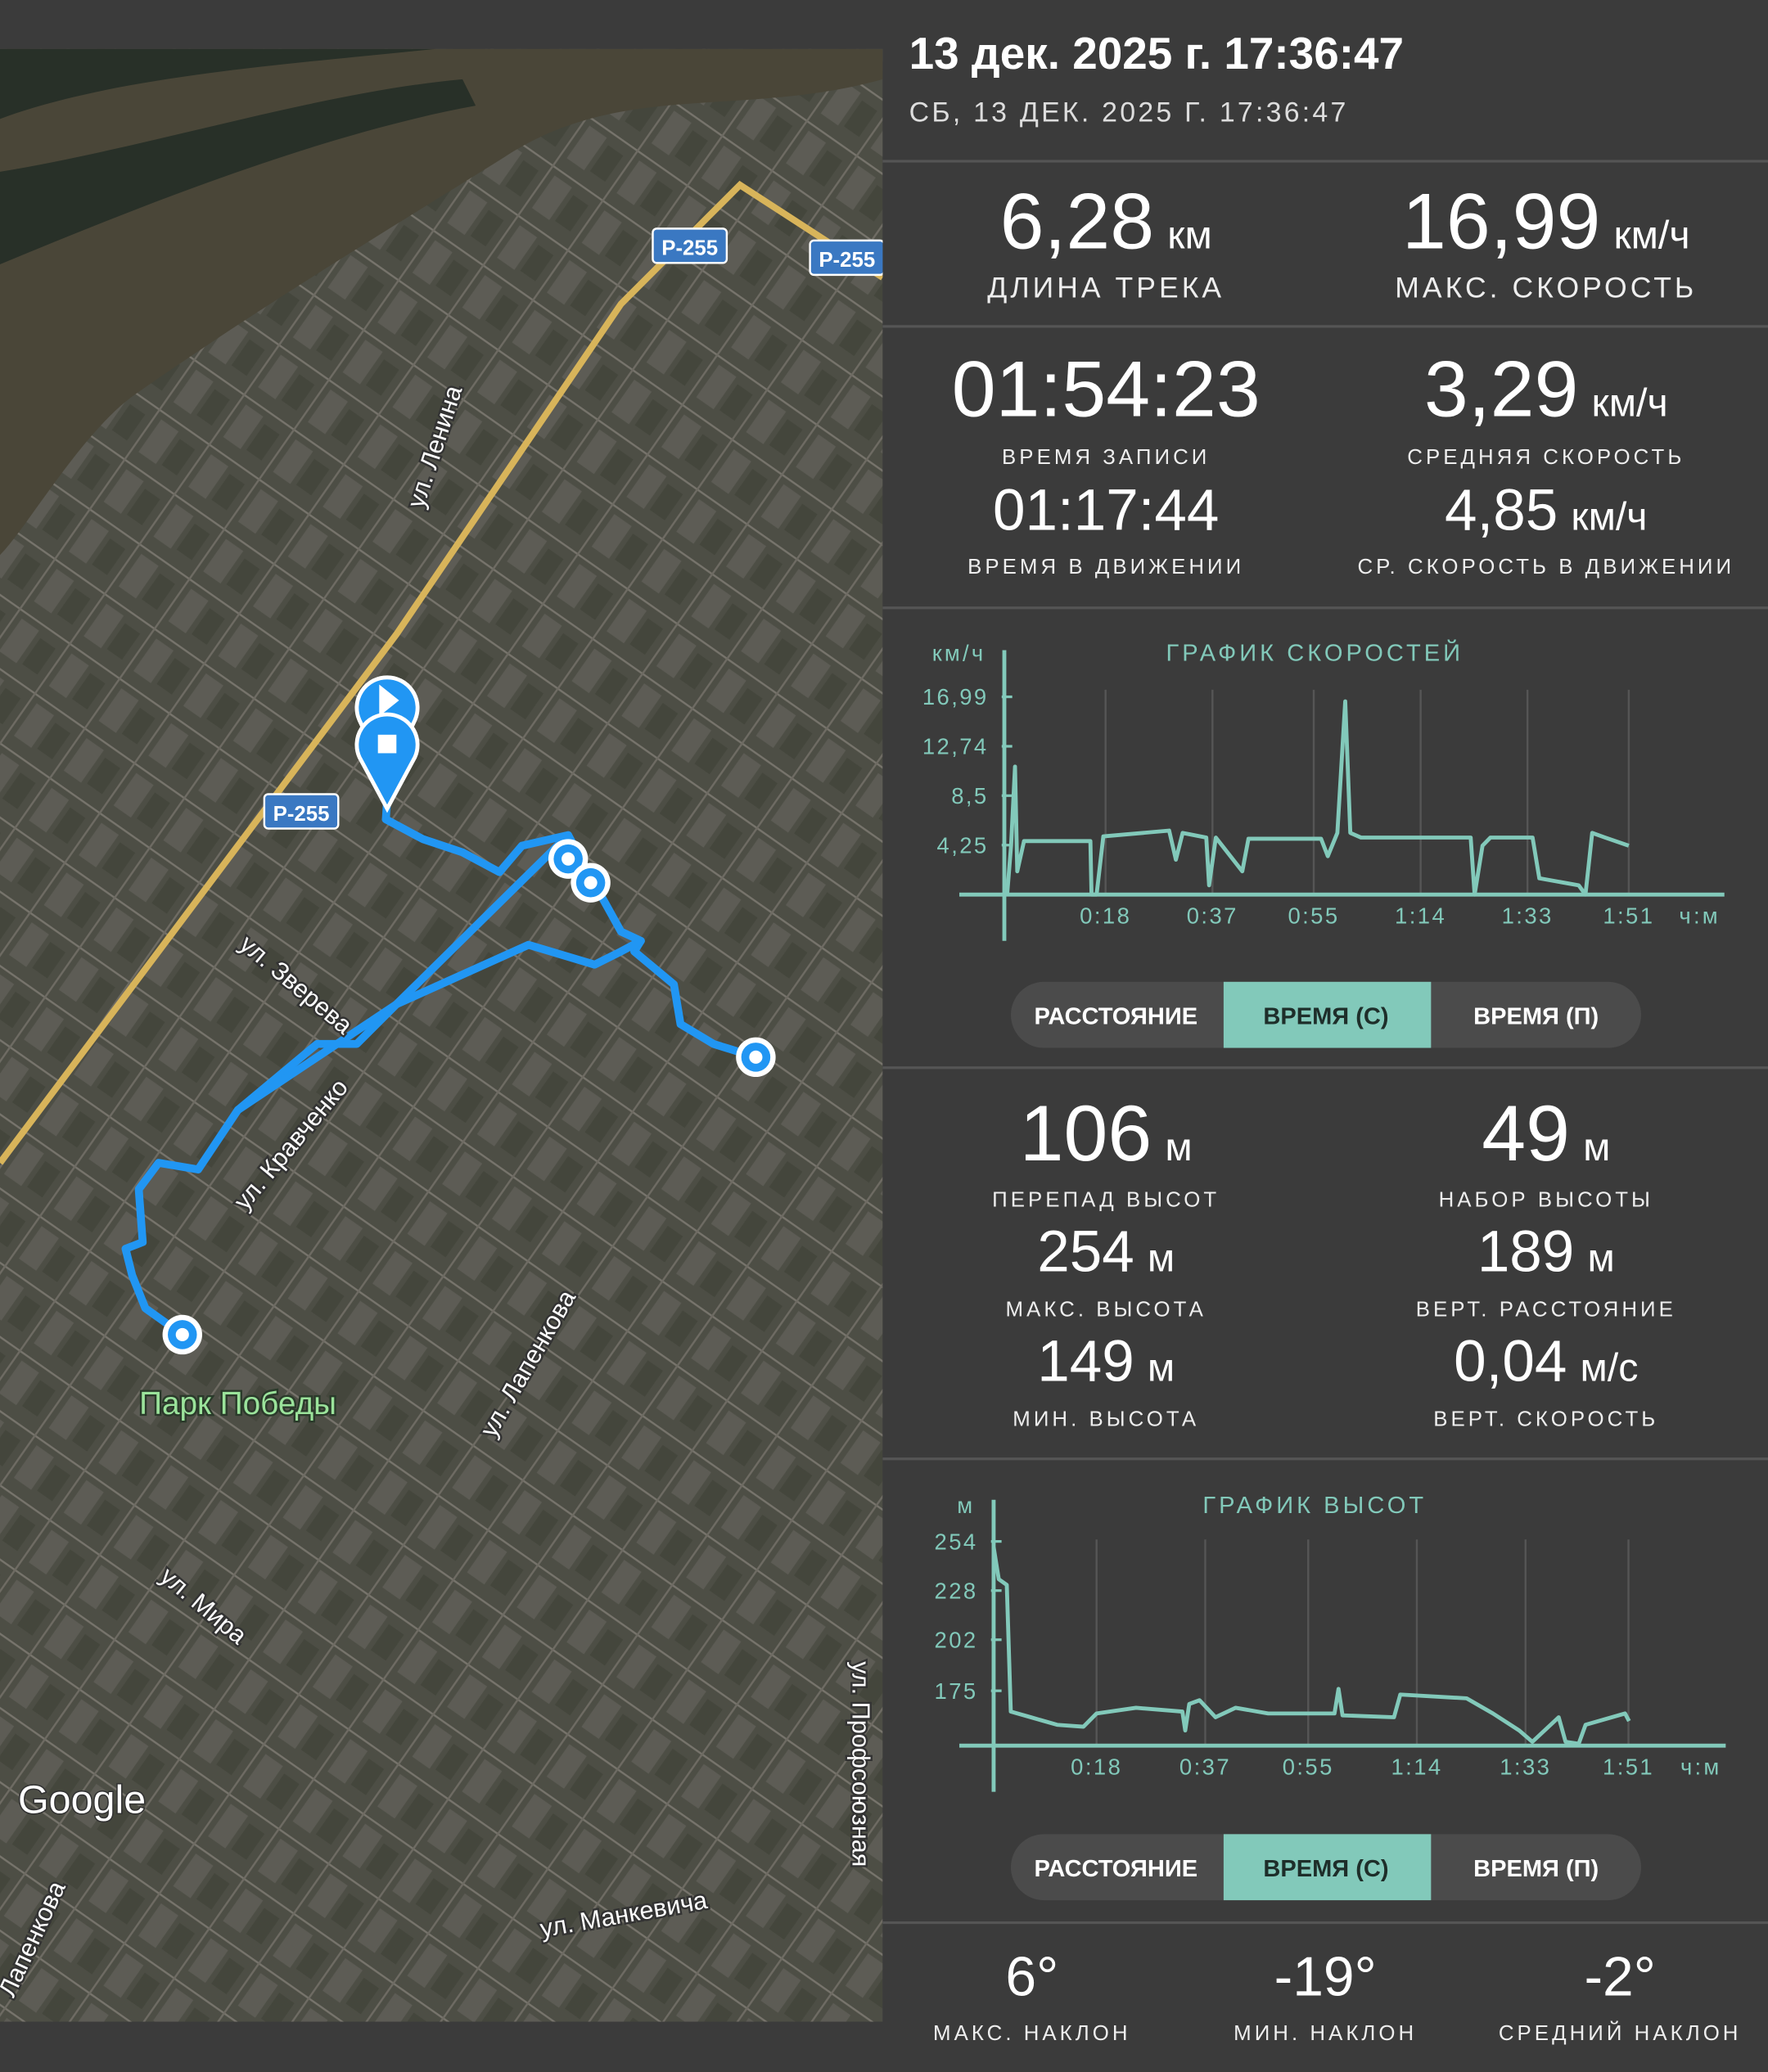 This screenshot has width=1768, height=2072. What do you see at coordinates (1501, 511) in the screenshot?
I see `stat-number: 4,85` at bounding box center [1501, 511].